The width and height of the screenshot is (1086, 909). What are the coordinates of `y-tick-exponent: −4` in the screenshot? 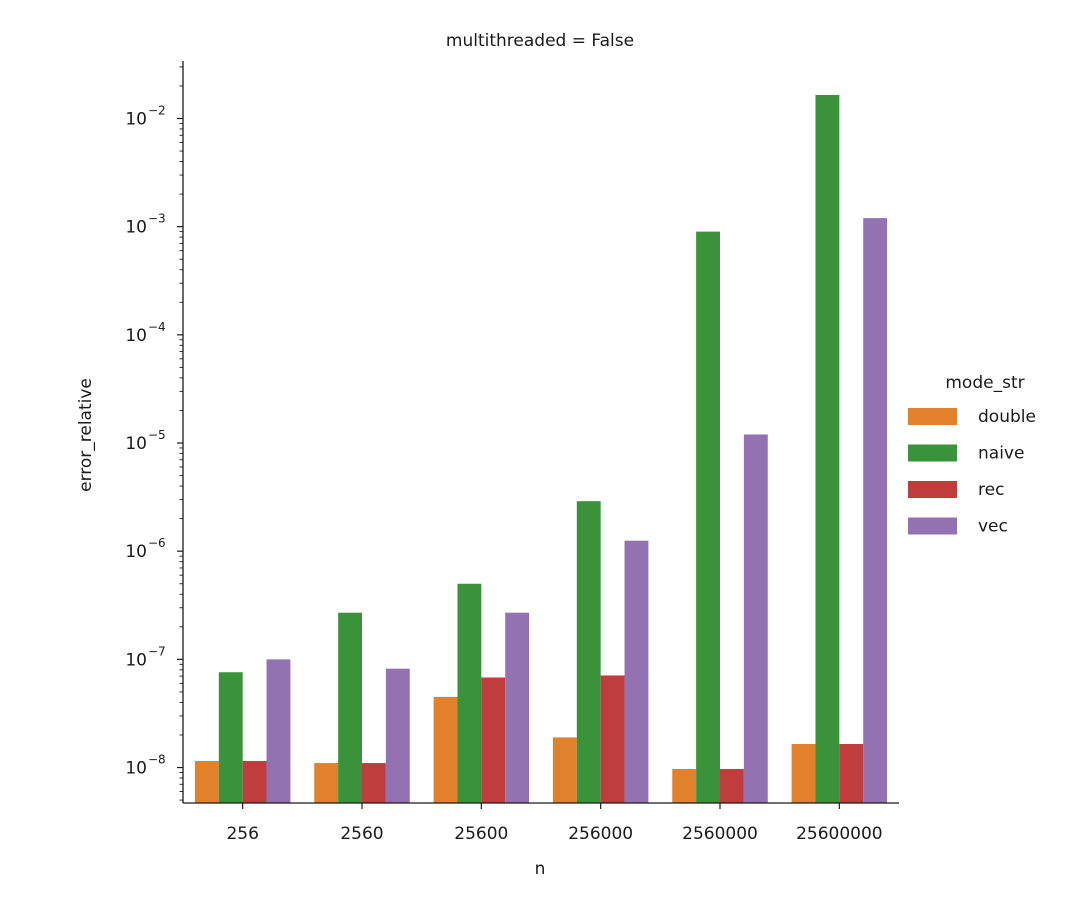 It's located at (157, 327).